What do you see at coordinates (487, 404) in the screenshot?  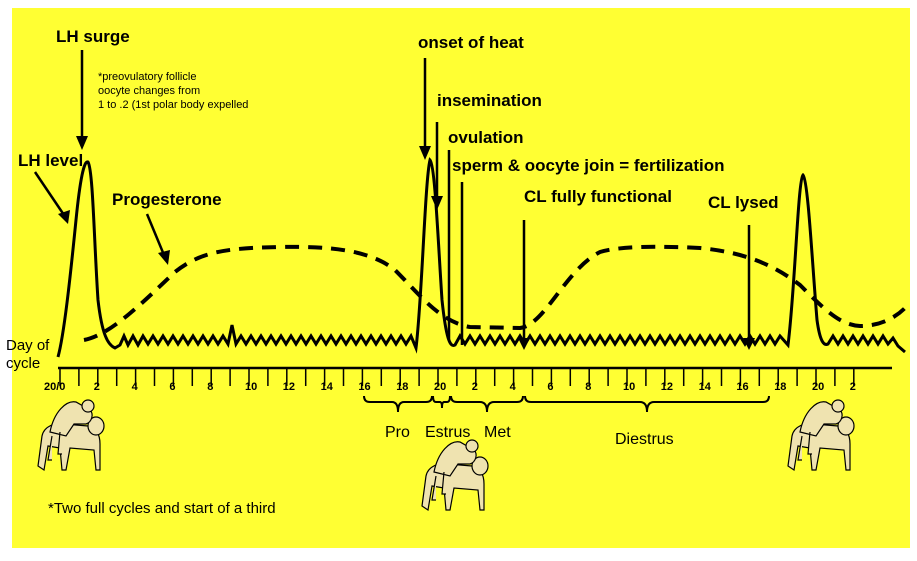 I see `bracket-met` at bounding box center [487, 404].